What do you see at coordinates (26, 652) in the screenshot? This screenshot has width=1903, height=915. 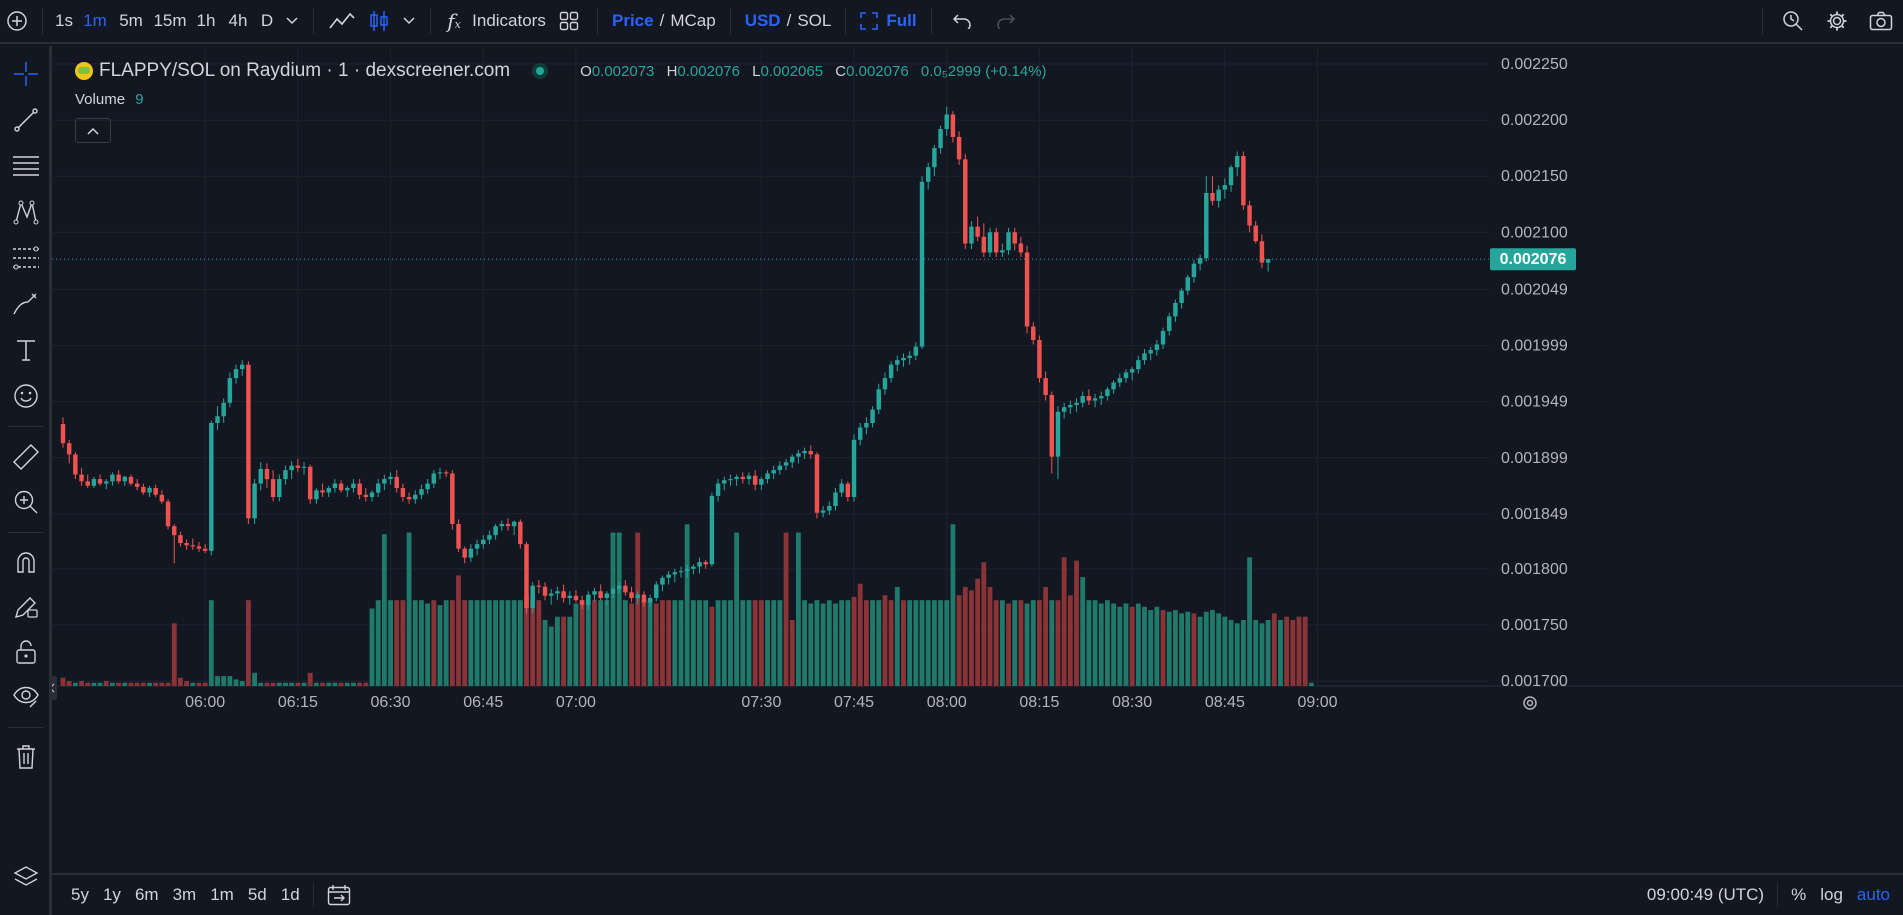 I see `lock-icon` at bounding box center [26, 652].